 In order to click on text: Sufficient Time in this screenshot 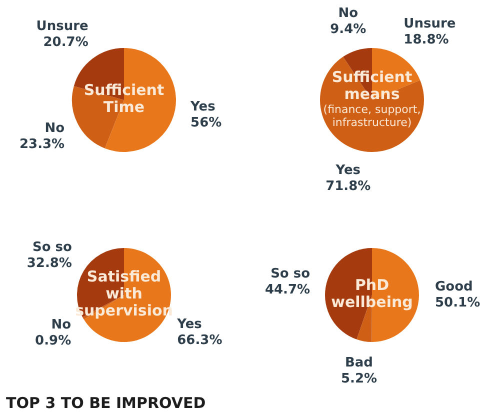, I will do `click(124, 98)`.